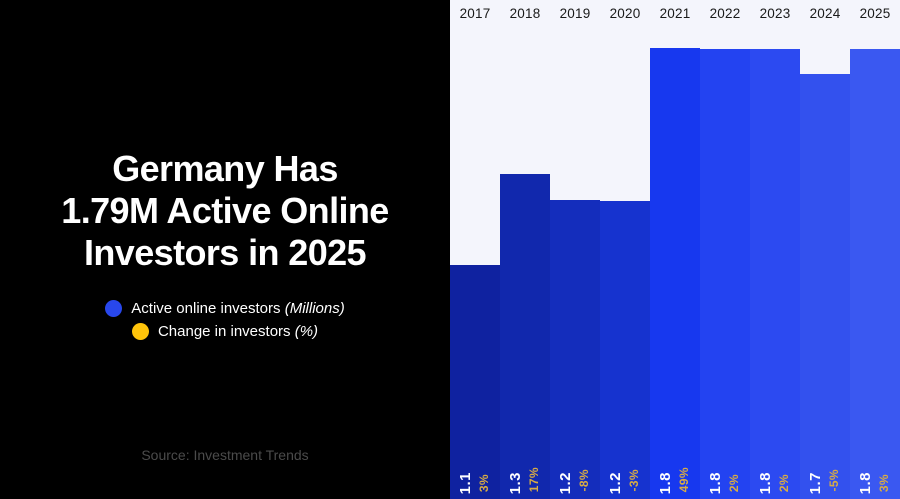  I want to click on investors-legend-label-text: Active online investors, so click(206, 308).